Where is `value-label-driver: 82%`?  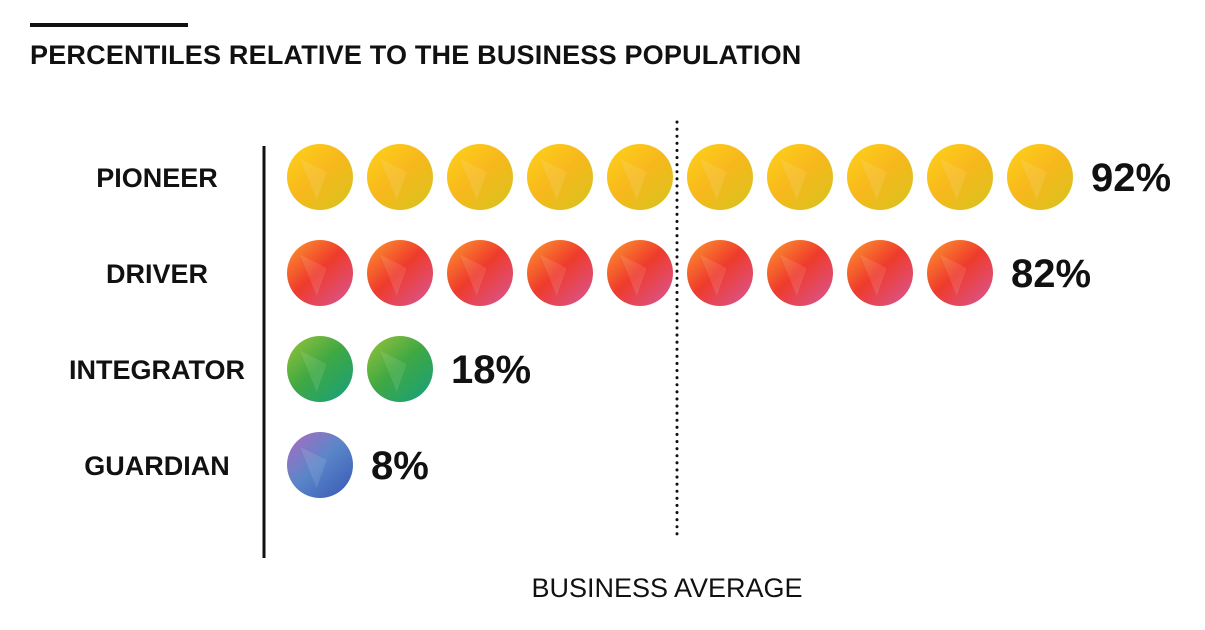
value-label-driver: 82% is located at coordinates (1051, 274).